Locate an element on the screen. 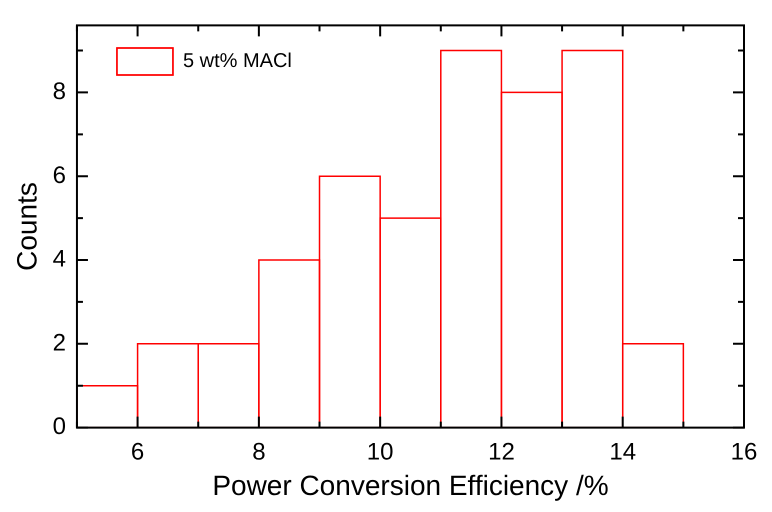 The height and width of the screenshot is (512, 772). y-axis-title: Counts is located at coordinates (27, 226).